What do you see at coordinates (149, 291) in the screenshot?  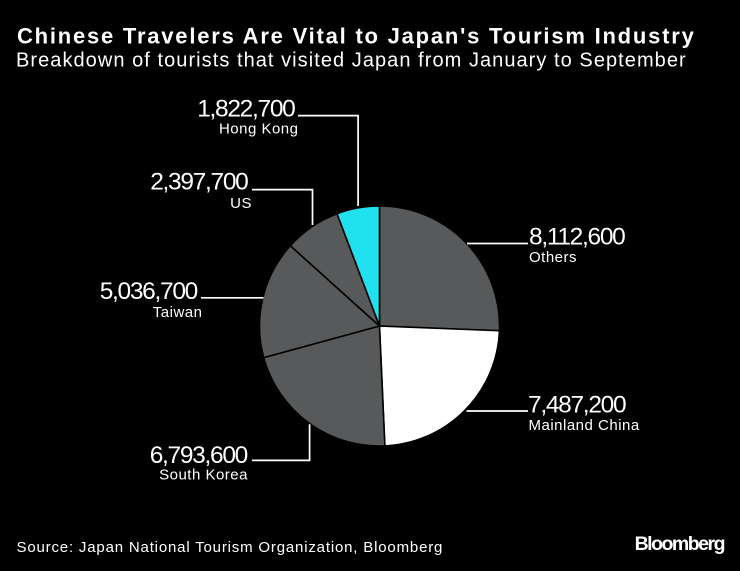 I see `svg-text: 5,036,700` at bounding box center [149, 291].